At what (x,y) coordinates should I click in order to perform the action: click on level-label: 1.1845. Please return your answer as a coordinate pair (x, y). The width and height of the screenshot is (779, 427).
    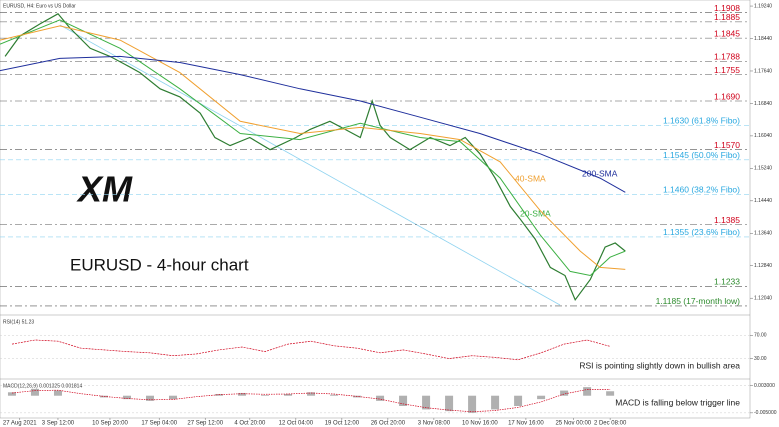
    Looking at the image, I should click on (727, 33).